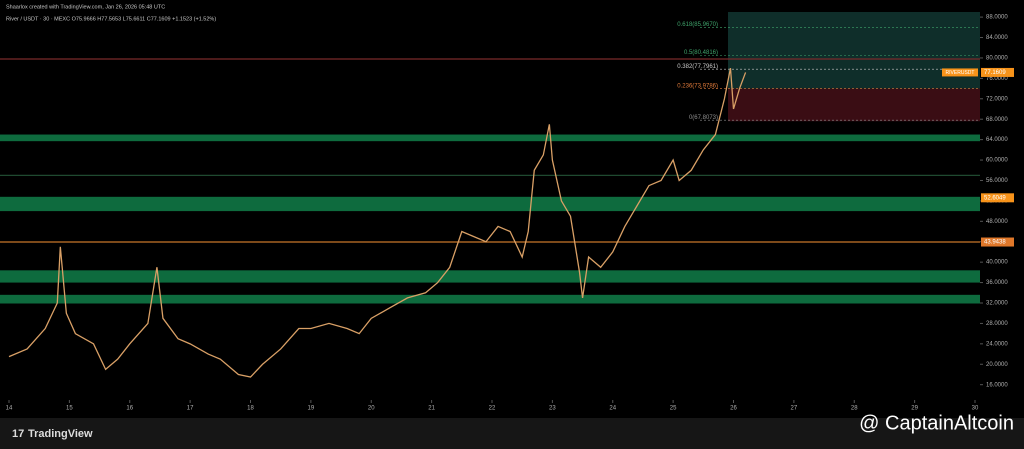 This screenshot has height=449, width=1024. I want to click on x-tick-label: 19, so click(311, 409).